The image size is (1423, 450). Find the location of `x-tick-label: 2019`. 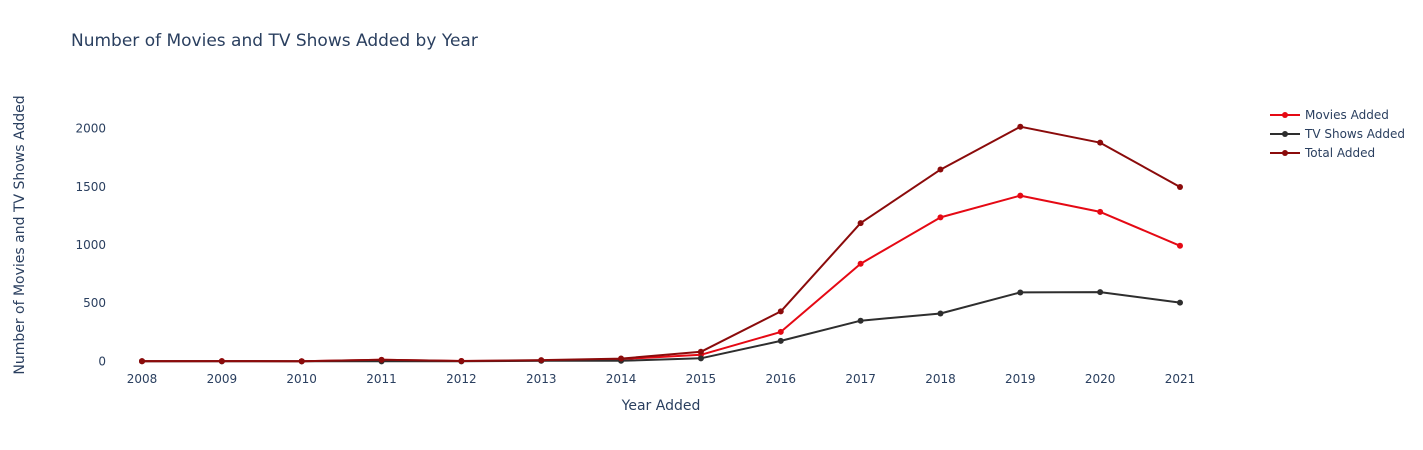

x-tick-label: 2019 is located at coordinates (1020, 379).